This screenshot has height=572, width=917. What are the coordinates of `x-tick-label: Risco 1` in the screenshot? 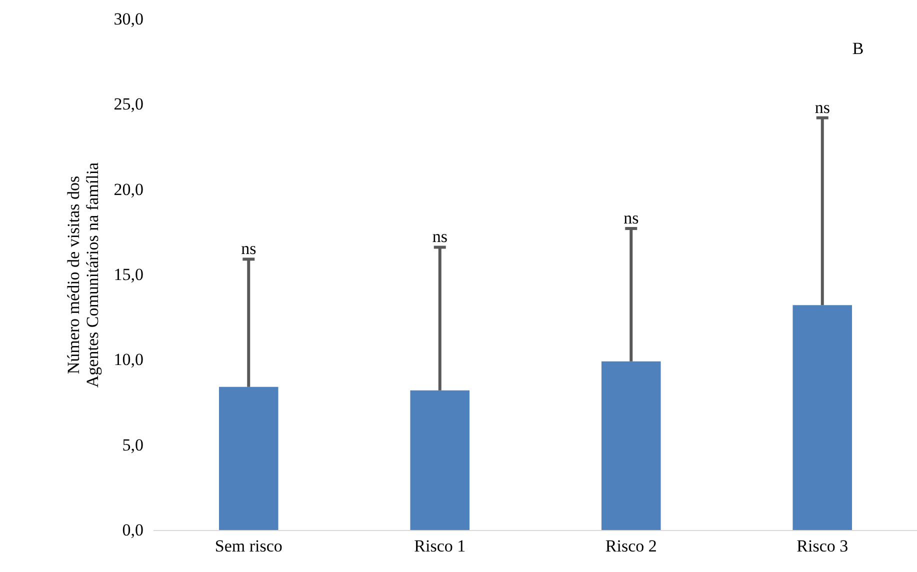 It's located at (440, 546).